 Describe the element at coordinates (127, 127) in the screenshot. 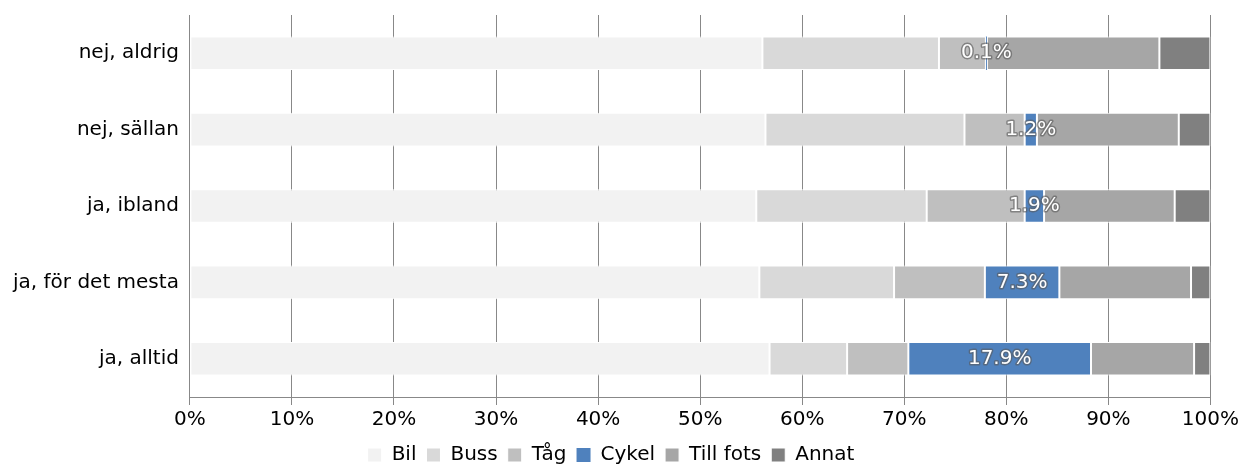

I see `y-tick-label: nej, sällan` at that location.